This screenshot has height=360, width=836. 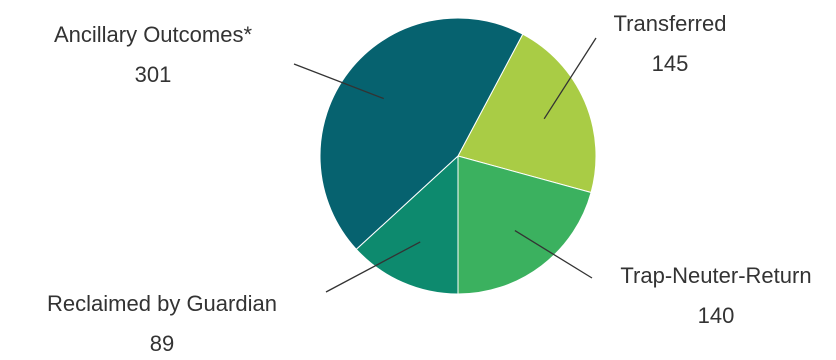 I want to click on slice-value-trap-neuter-return: 140, so click(x=716, y=315).